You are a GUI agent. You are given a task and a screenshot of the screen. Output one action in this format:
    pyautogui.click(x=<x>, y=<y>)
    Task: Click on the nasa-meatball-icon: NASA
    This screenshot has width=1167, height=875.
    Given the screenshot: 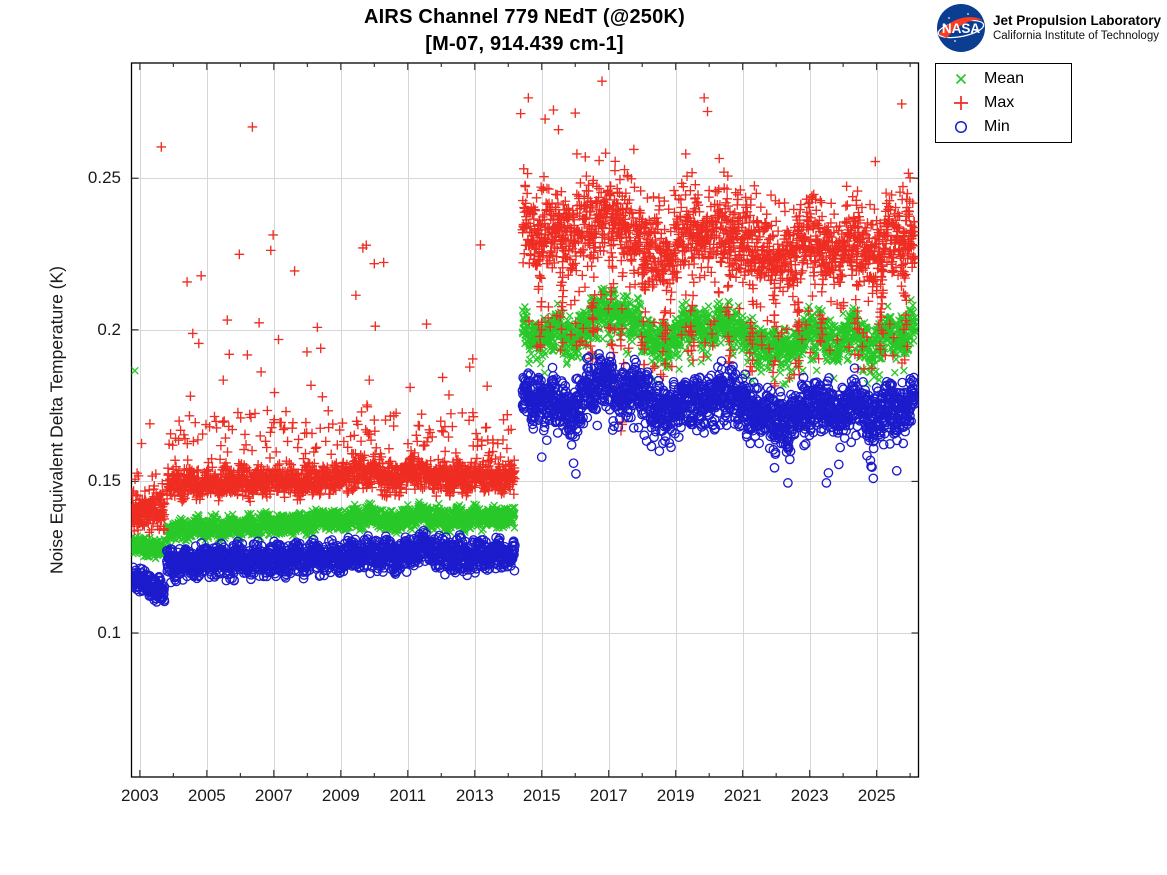 What is the action you would take?
    pyautogui.click(x=960, y=28)
    